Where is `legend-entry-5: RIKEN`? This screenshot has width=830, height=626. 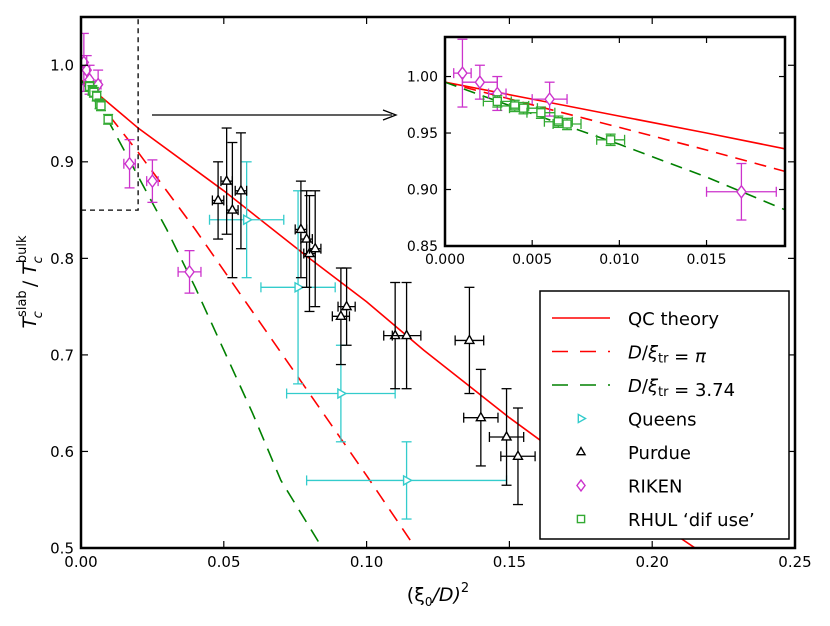
legend-entry-5: RIKEN is located at coordinates (629, 487).